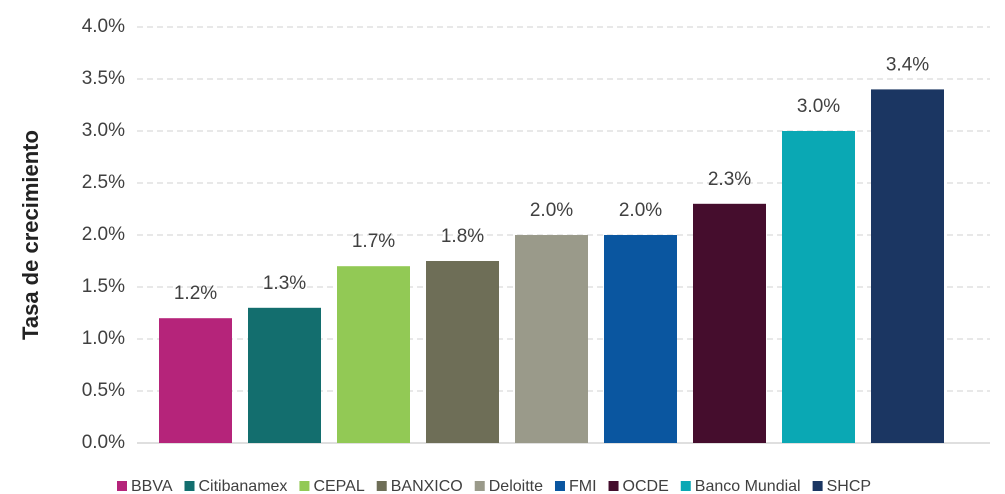 The height and width of the screenshot is (494, 1005). I want to click on value-label: 1.7%, so click(373, 241).